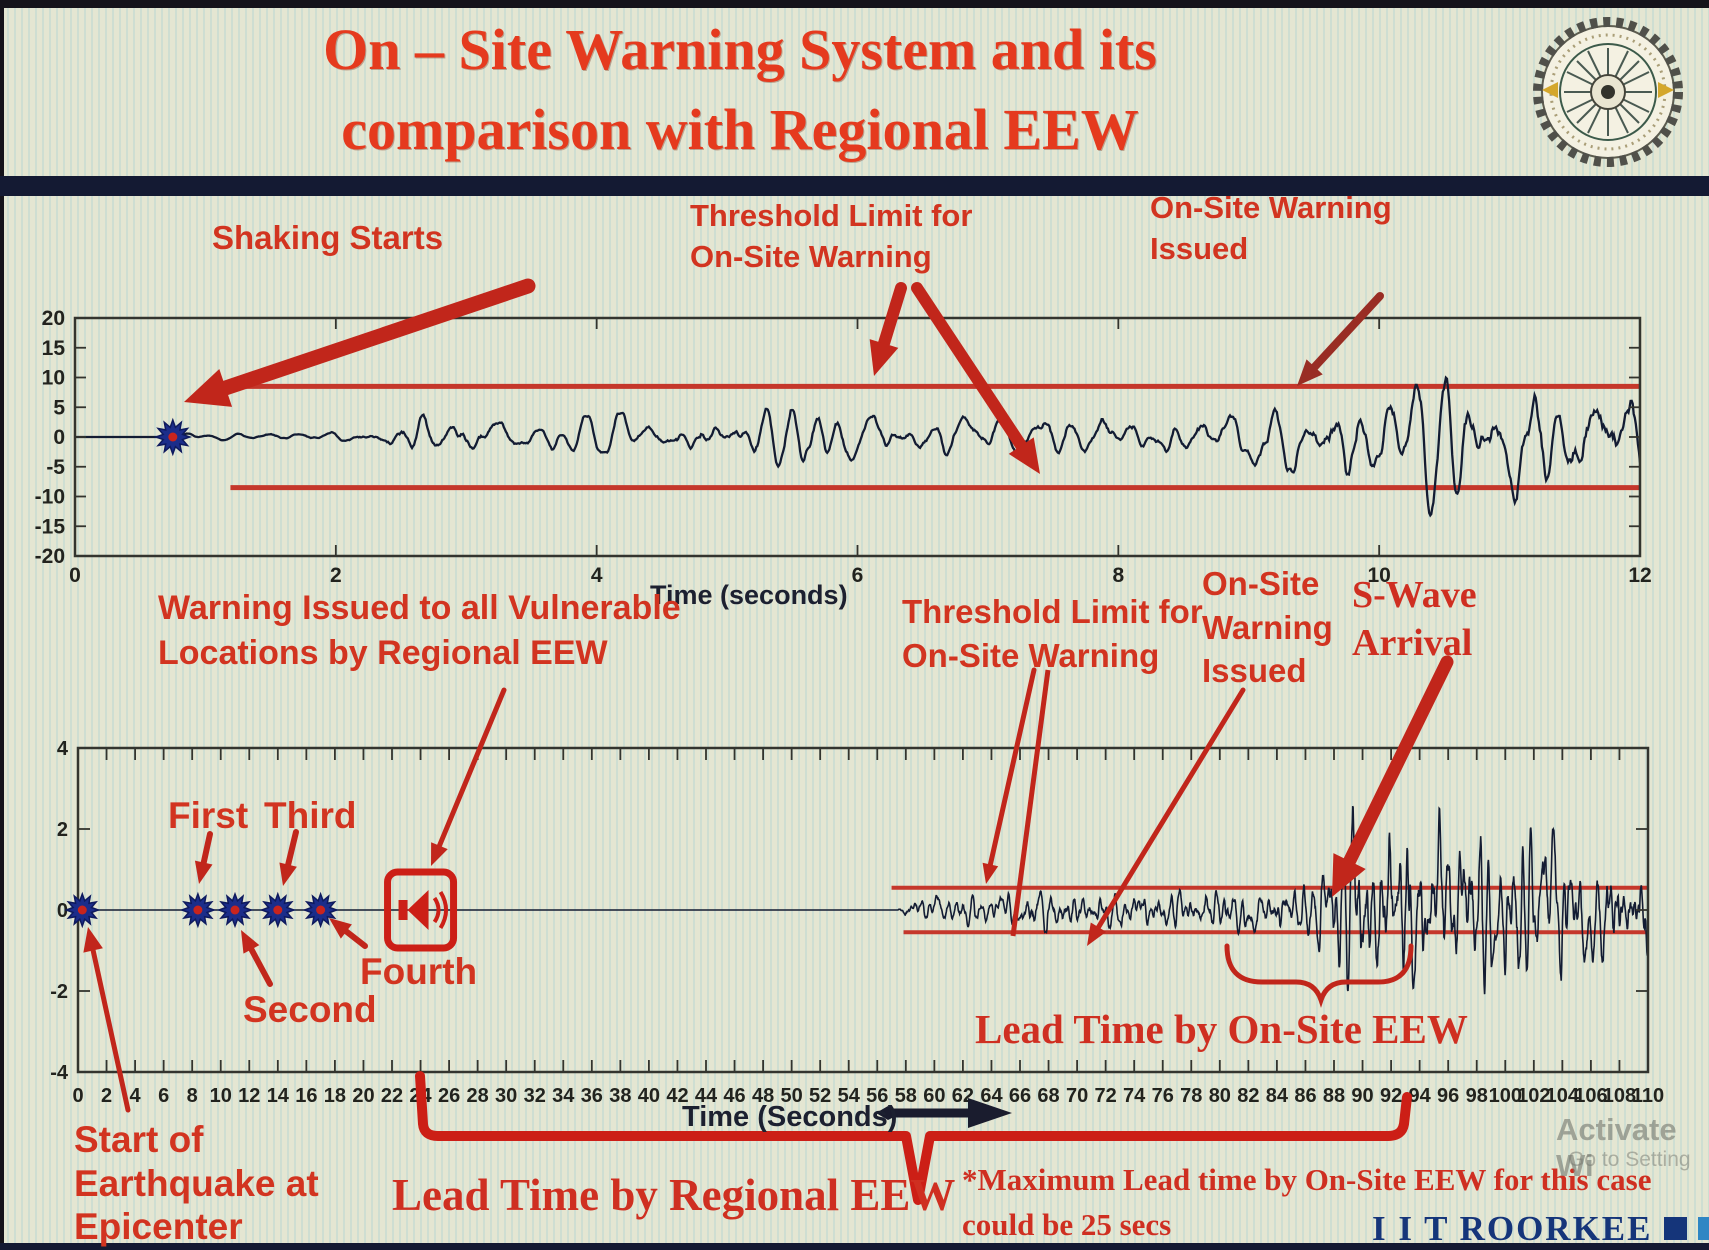 This screenshot has width=1709, height=1250. Describe the element at coordinates (1334, 1096) in the screenshot. I see `axis-tick-label: 88` at that location.